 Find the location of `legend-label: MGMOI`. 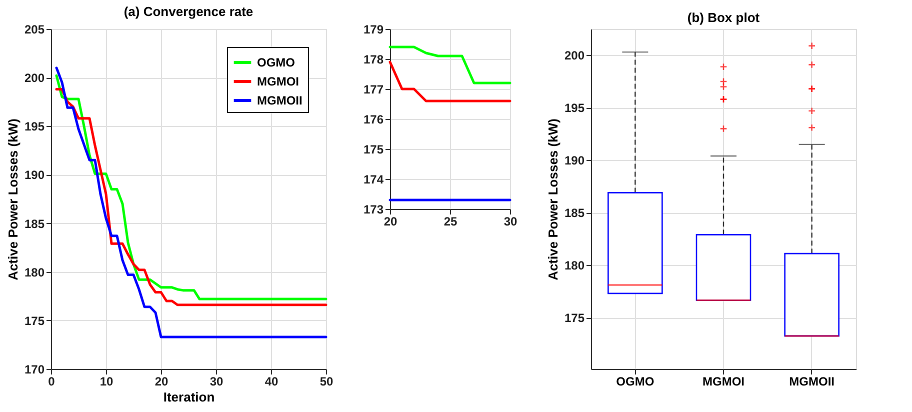

legend-label: MGMOI is located at coordinates (278, 81).